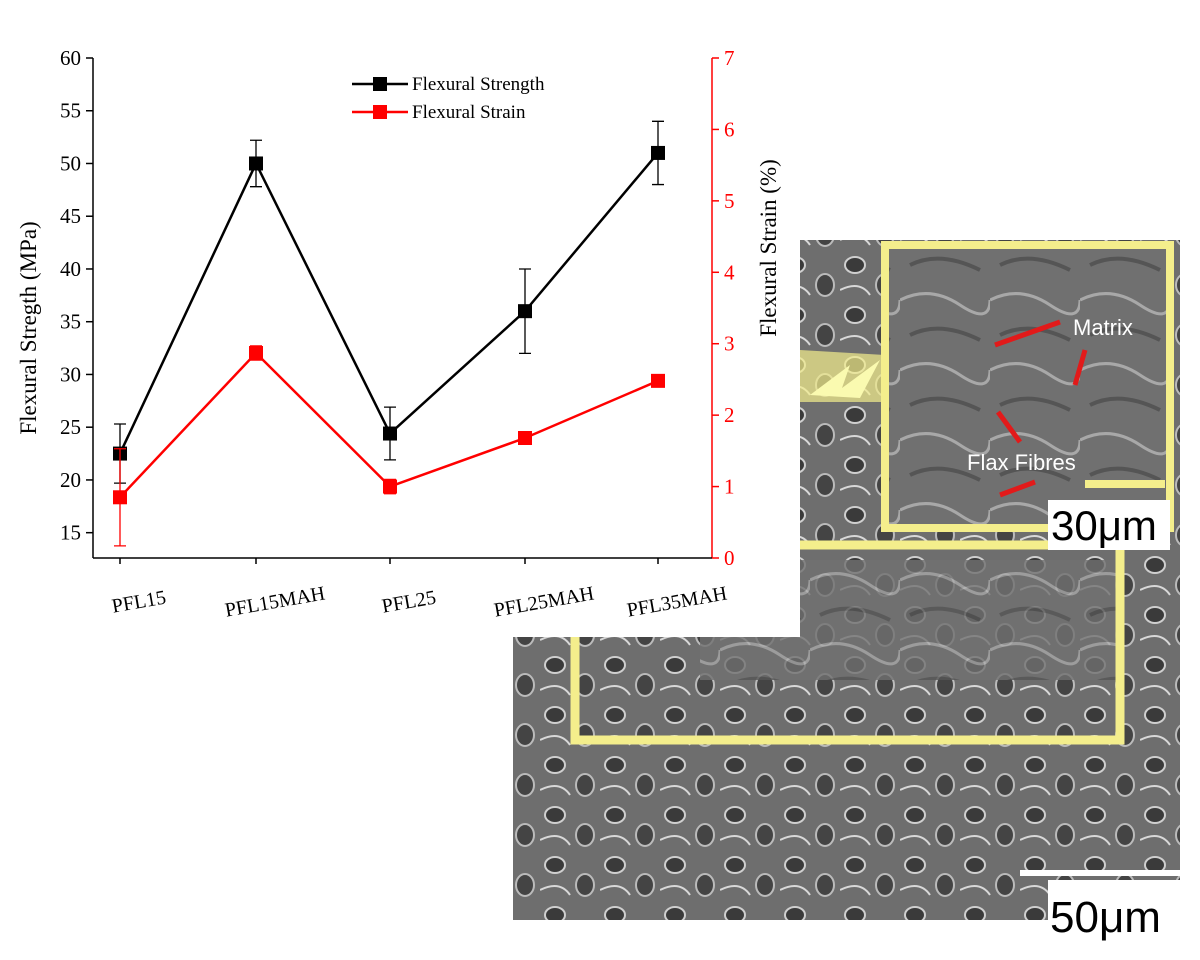 This screenshot has width=1200, height=960. What do you see at coordinates (70, 374) in the screenshot?
I see `y-tick-label: 30` at bounding box center [70, 374].